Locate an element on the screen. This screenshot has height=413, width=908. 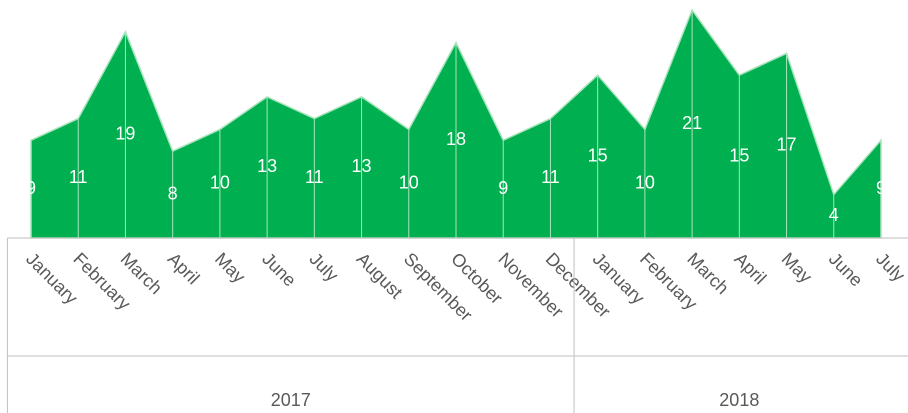
data-label: 4 is located at coordinates (834, 215).